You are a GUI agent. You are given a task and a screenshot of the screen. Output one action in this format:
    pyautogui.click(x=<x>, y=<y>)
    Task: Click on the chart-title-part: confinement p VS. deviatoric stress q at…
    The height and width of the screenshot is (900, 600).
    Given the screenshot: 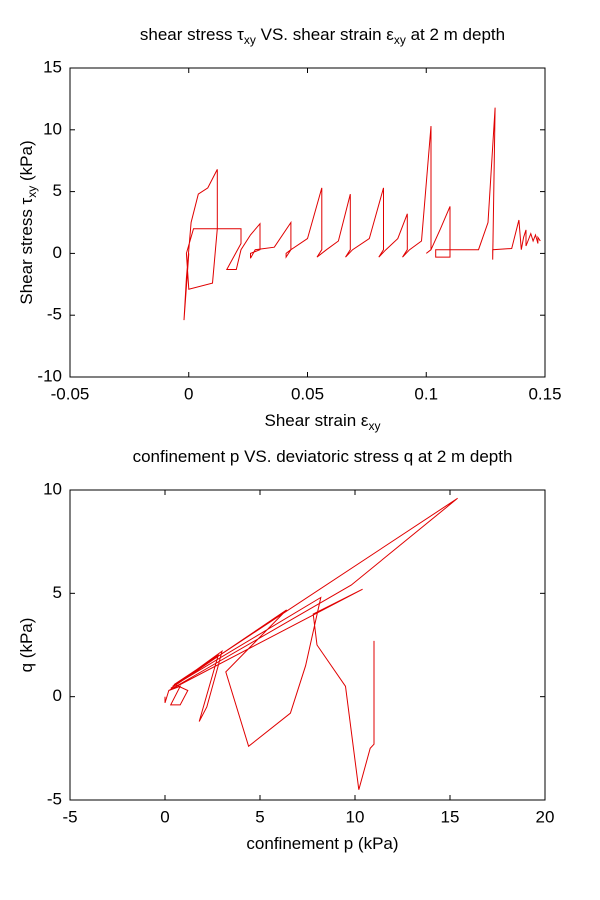 What is the action you would take?
    pyautogui.click(x=323, y=456)
    